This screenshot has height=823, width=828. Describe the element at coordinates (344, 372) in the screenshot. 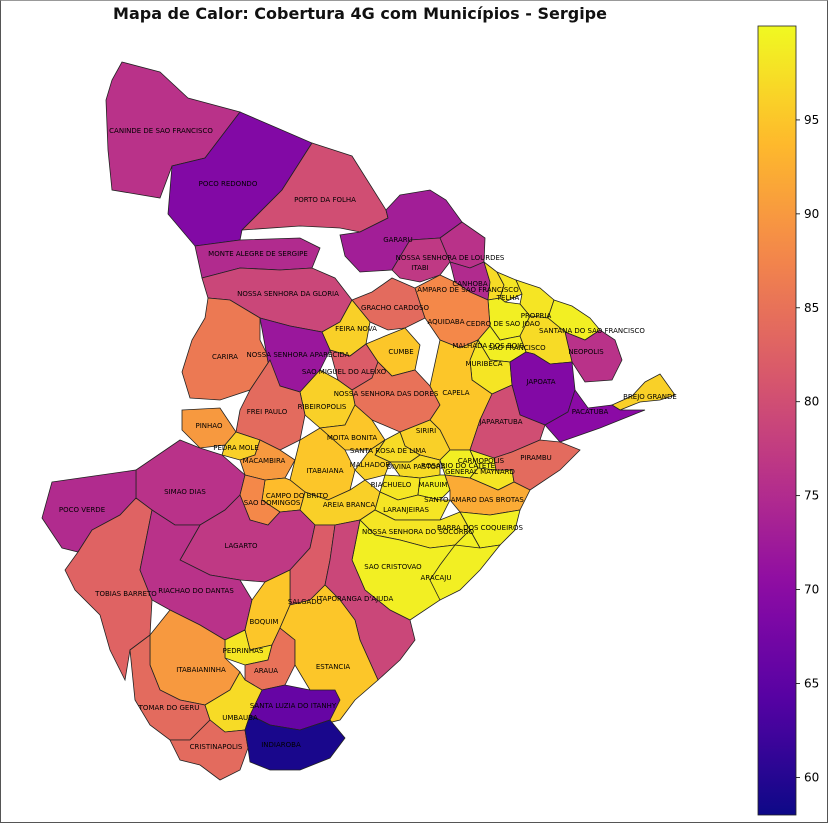

I see `municipality-label: SAO MIGUEL DO ALEIXO` at that location.